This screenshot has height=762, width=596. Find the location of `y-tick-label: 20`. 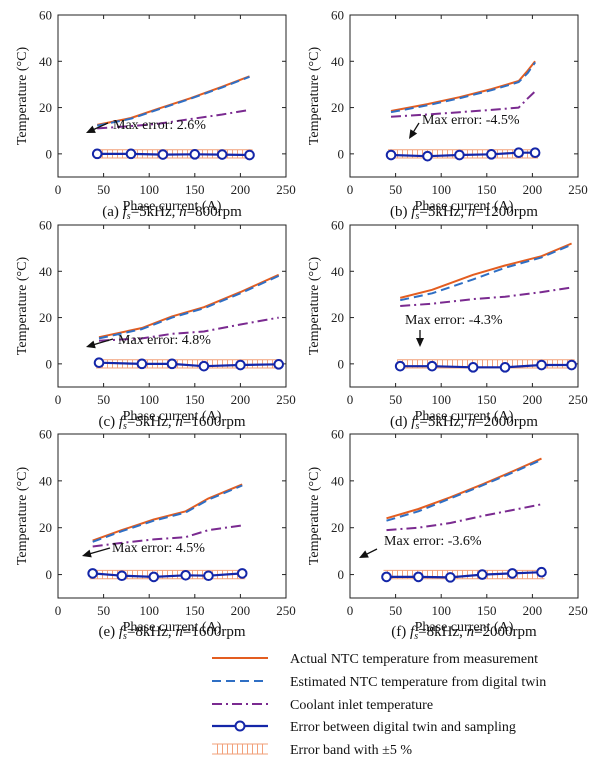

y-tick-label: 20 is located at coordinates (337, 317).